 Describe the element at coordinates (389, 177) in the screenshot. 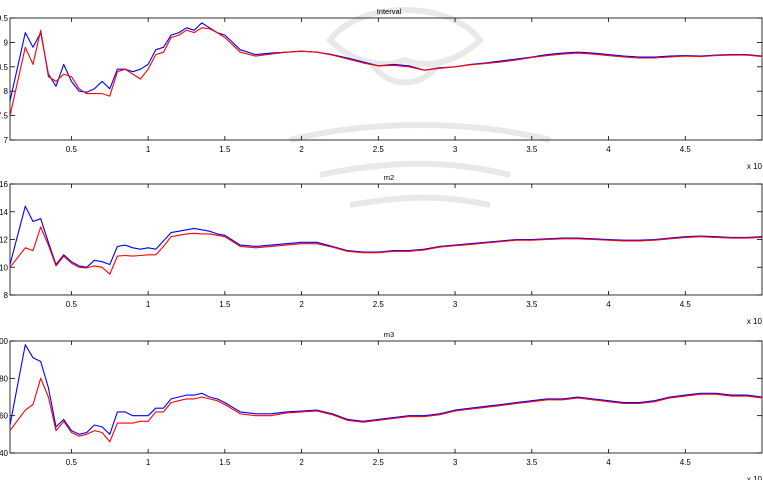

I see `subplot-title: m2` at that location.